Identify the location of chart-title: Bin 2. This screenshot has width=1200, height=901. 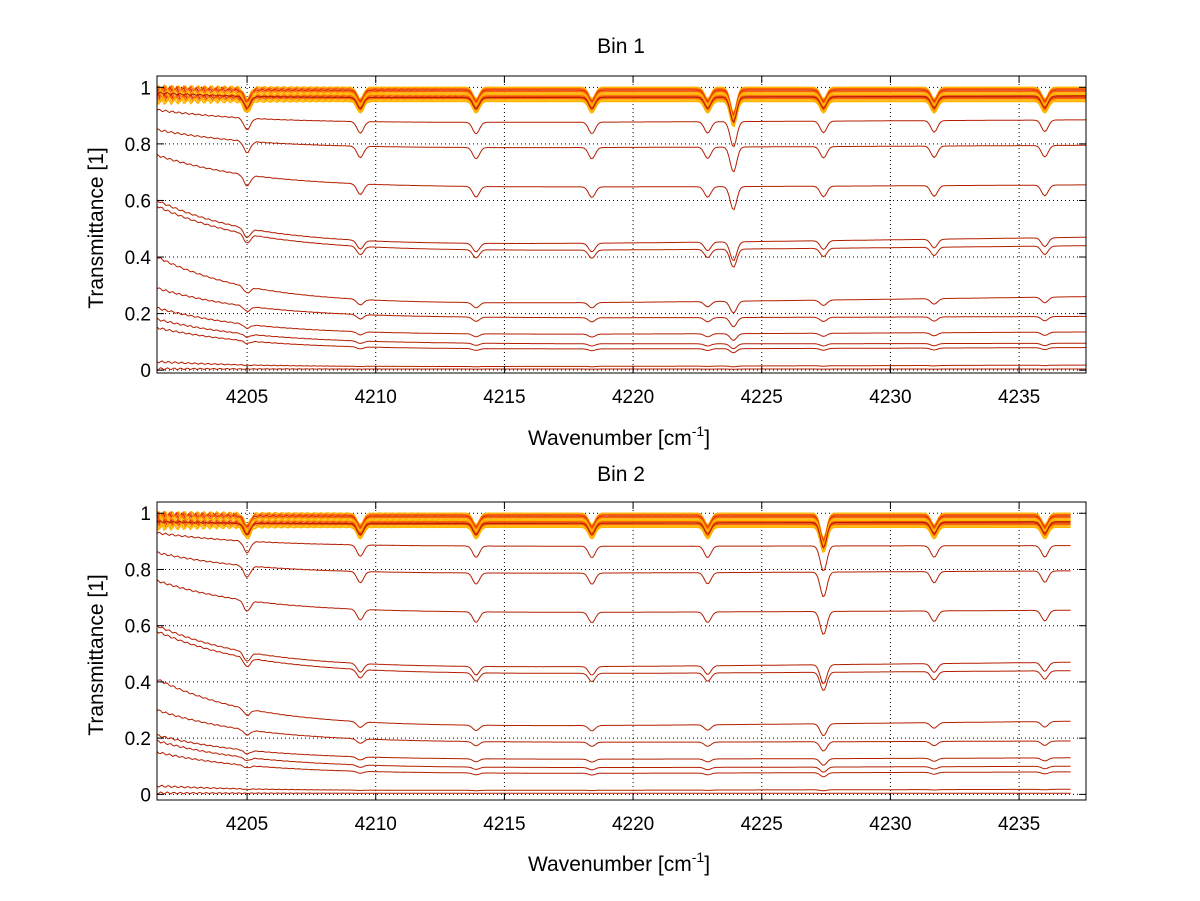
(621, 474).